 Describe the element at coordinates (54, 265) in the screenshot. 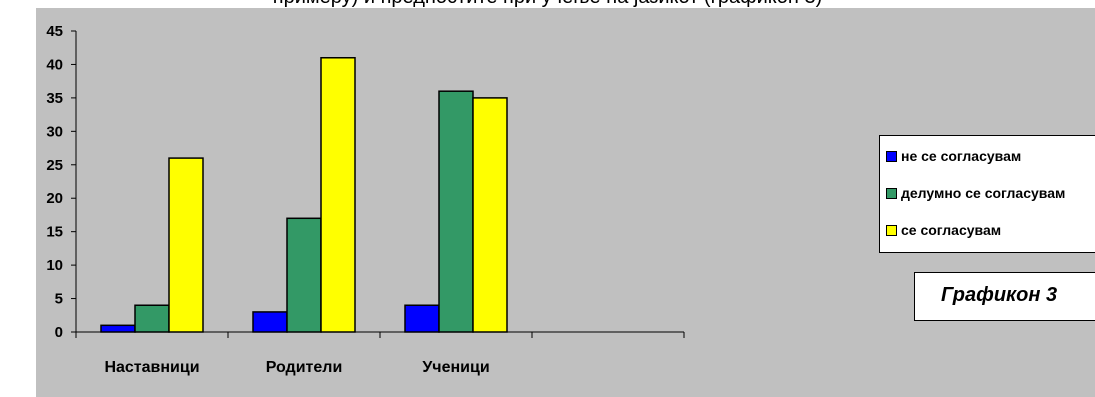

I see `y-tick-label: 10` at that location.